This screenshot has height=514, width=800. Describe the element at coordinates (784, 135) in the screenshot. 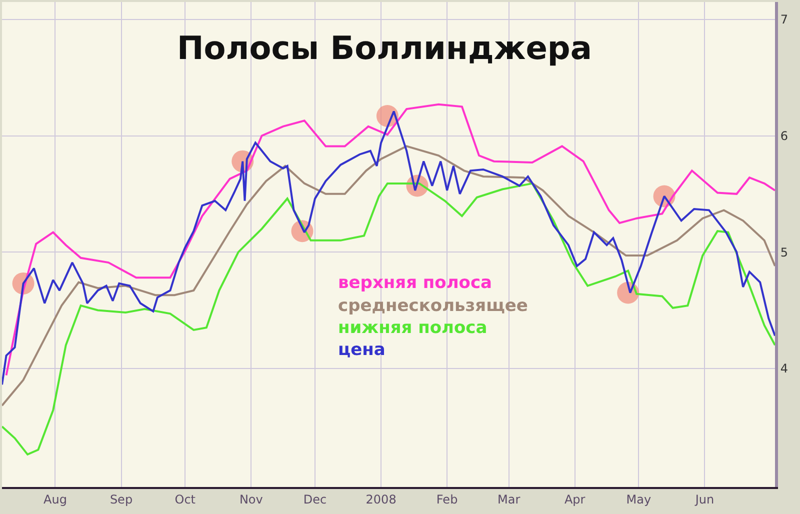

I see `y-tick-label: 6` at that location.